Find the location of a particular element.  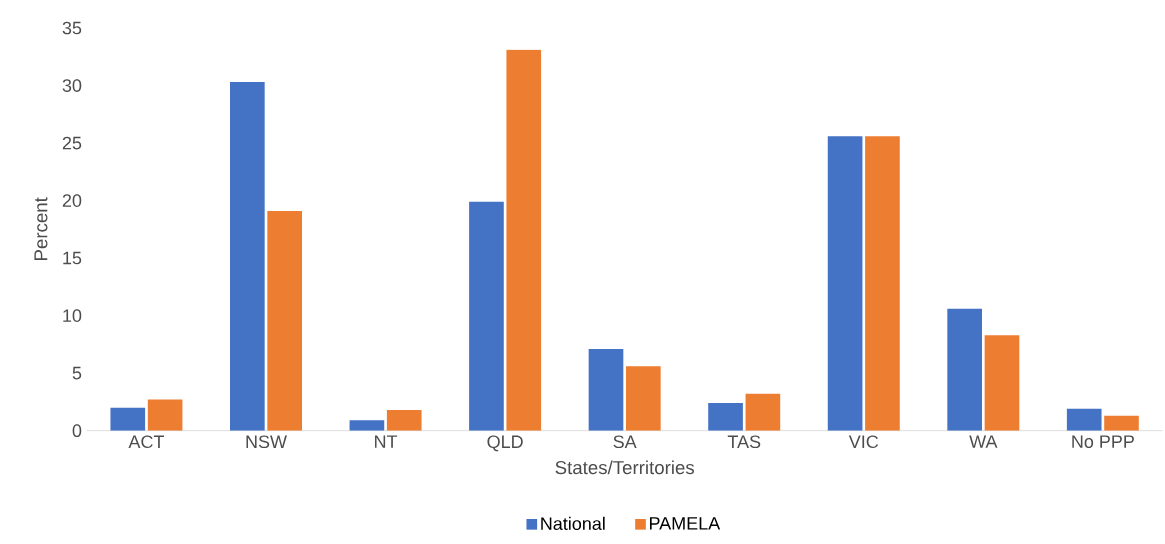

x-tick-label: WA is located at coordinates (983, 441).